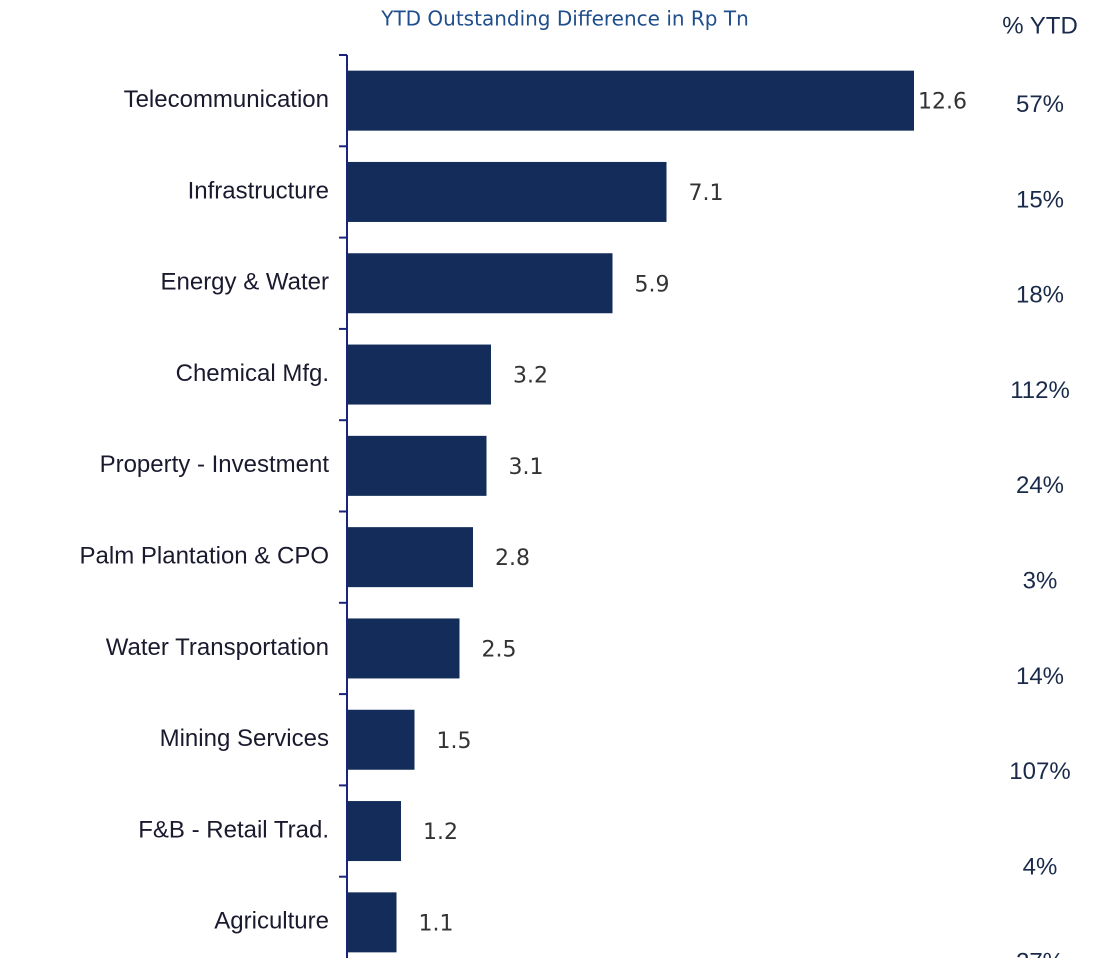 The image size is (1112, 958). What do you see at coordinates (217, 647) in the screenshot?
I see `category-label: Water Transportation` at bounding box center [217, 647].